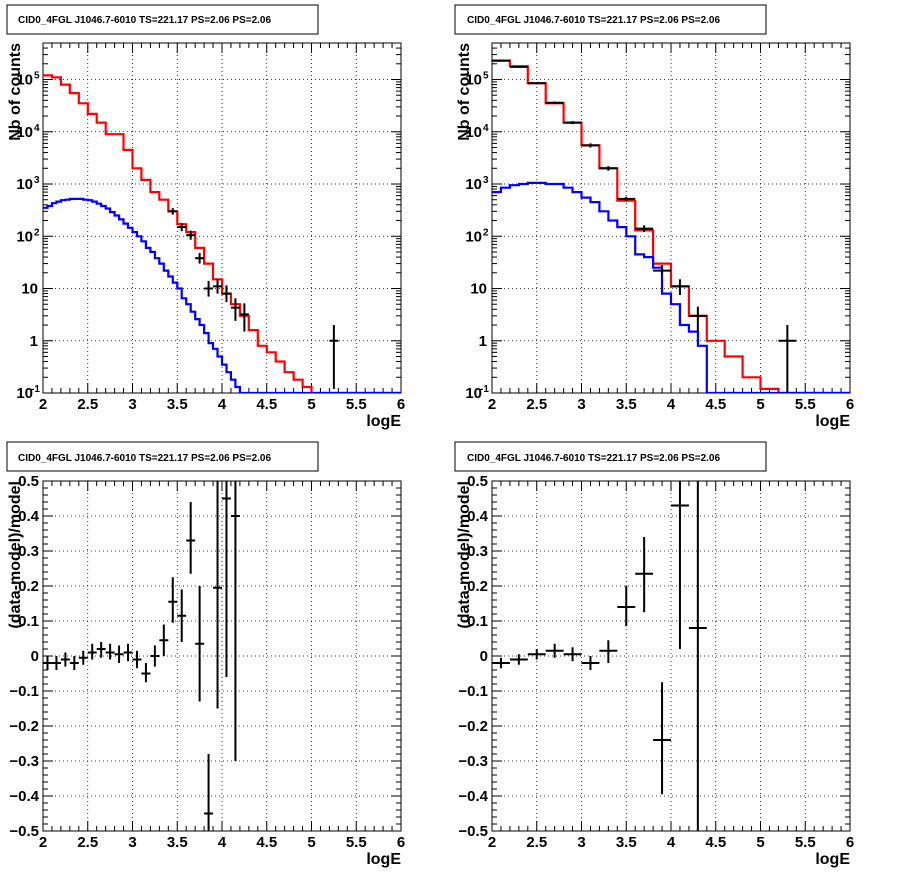 The height and width of the screenshot is (875, 898). I want to click on y-axis-title: Nb of counts, so click(15, 92).